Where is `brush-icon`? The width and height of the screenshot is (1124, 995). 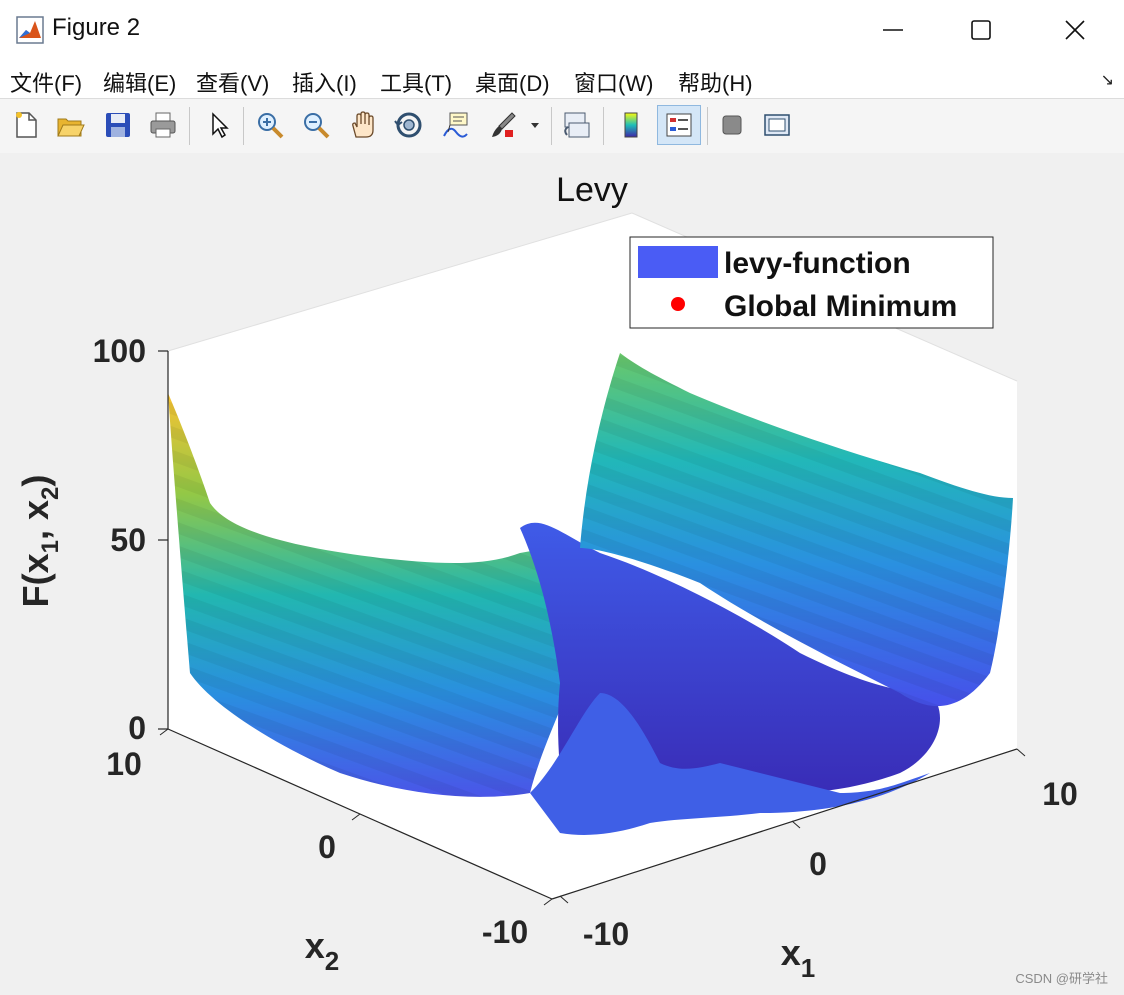 brush-icon is located at coordinates (504, 124).